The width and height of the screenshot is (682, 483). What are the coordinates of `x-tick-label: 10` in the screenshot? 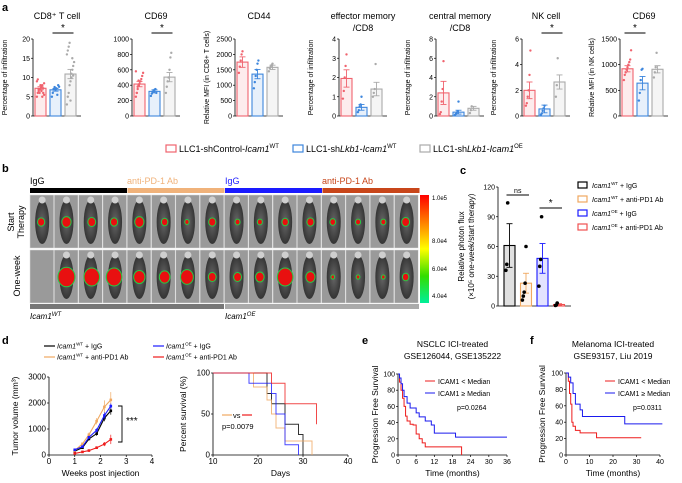 It's located at (590, 462).